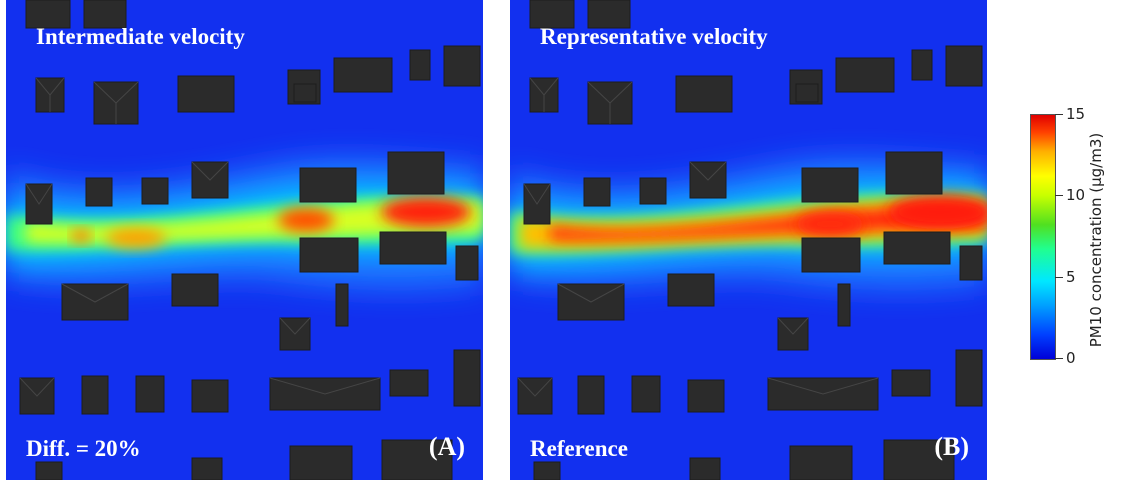  What do you see at coordinates (244, 224) in the screenshot?
I see `plume-a` at bounding box center [244, 224].